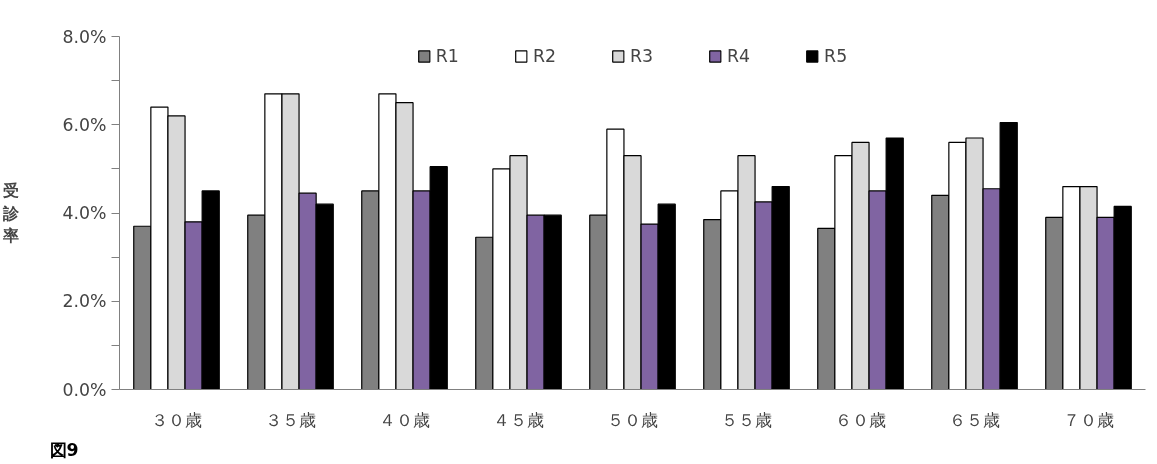 This screenshot has height=464, width=1157. I want to click on y-tick-label: 4.0%, so click(84, 213).